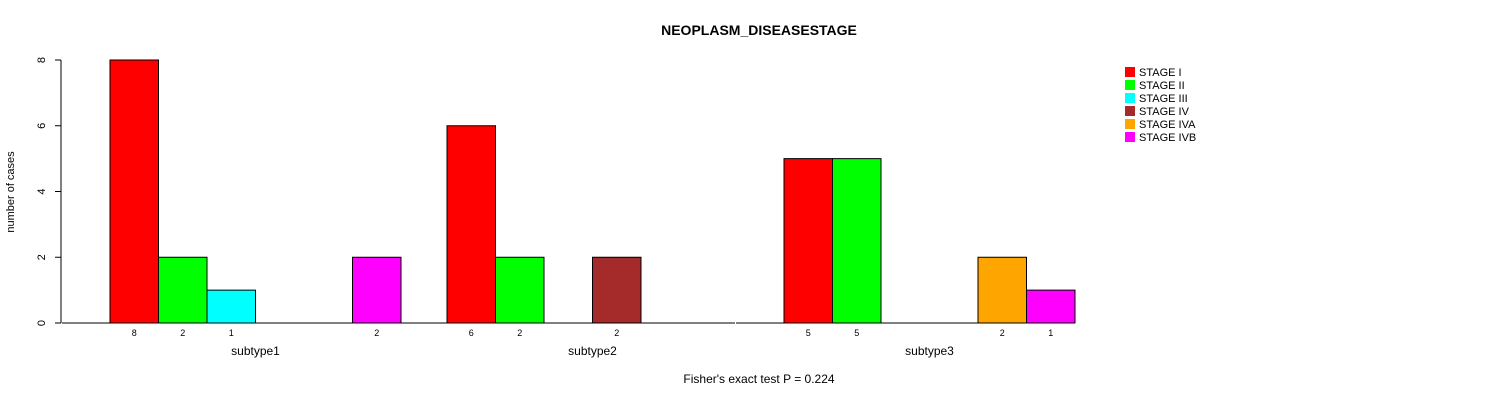  What do you see at coordinates (42, 60) in the screenshot?
I see `y-tick-label: 8` at bounding box center [42, 60].